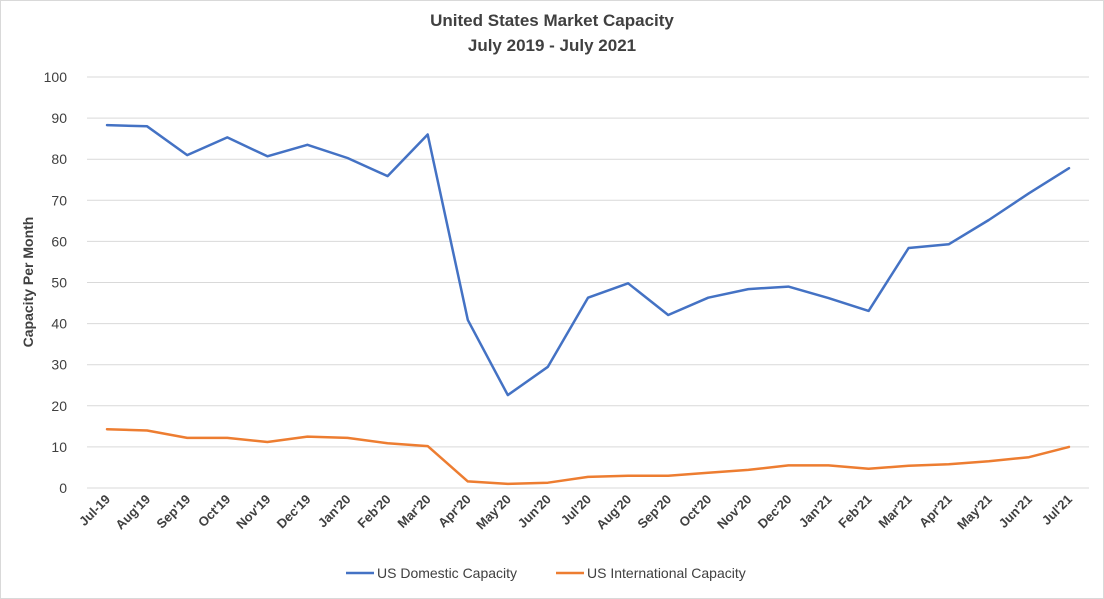  I want to click on chart-subtitle: July 2019 - July 2021, so click(552, 45).